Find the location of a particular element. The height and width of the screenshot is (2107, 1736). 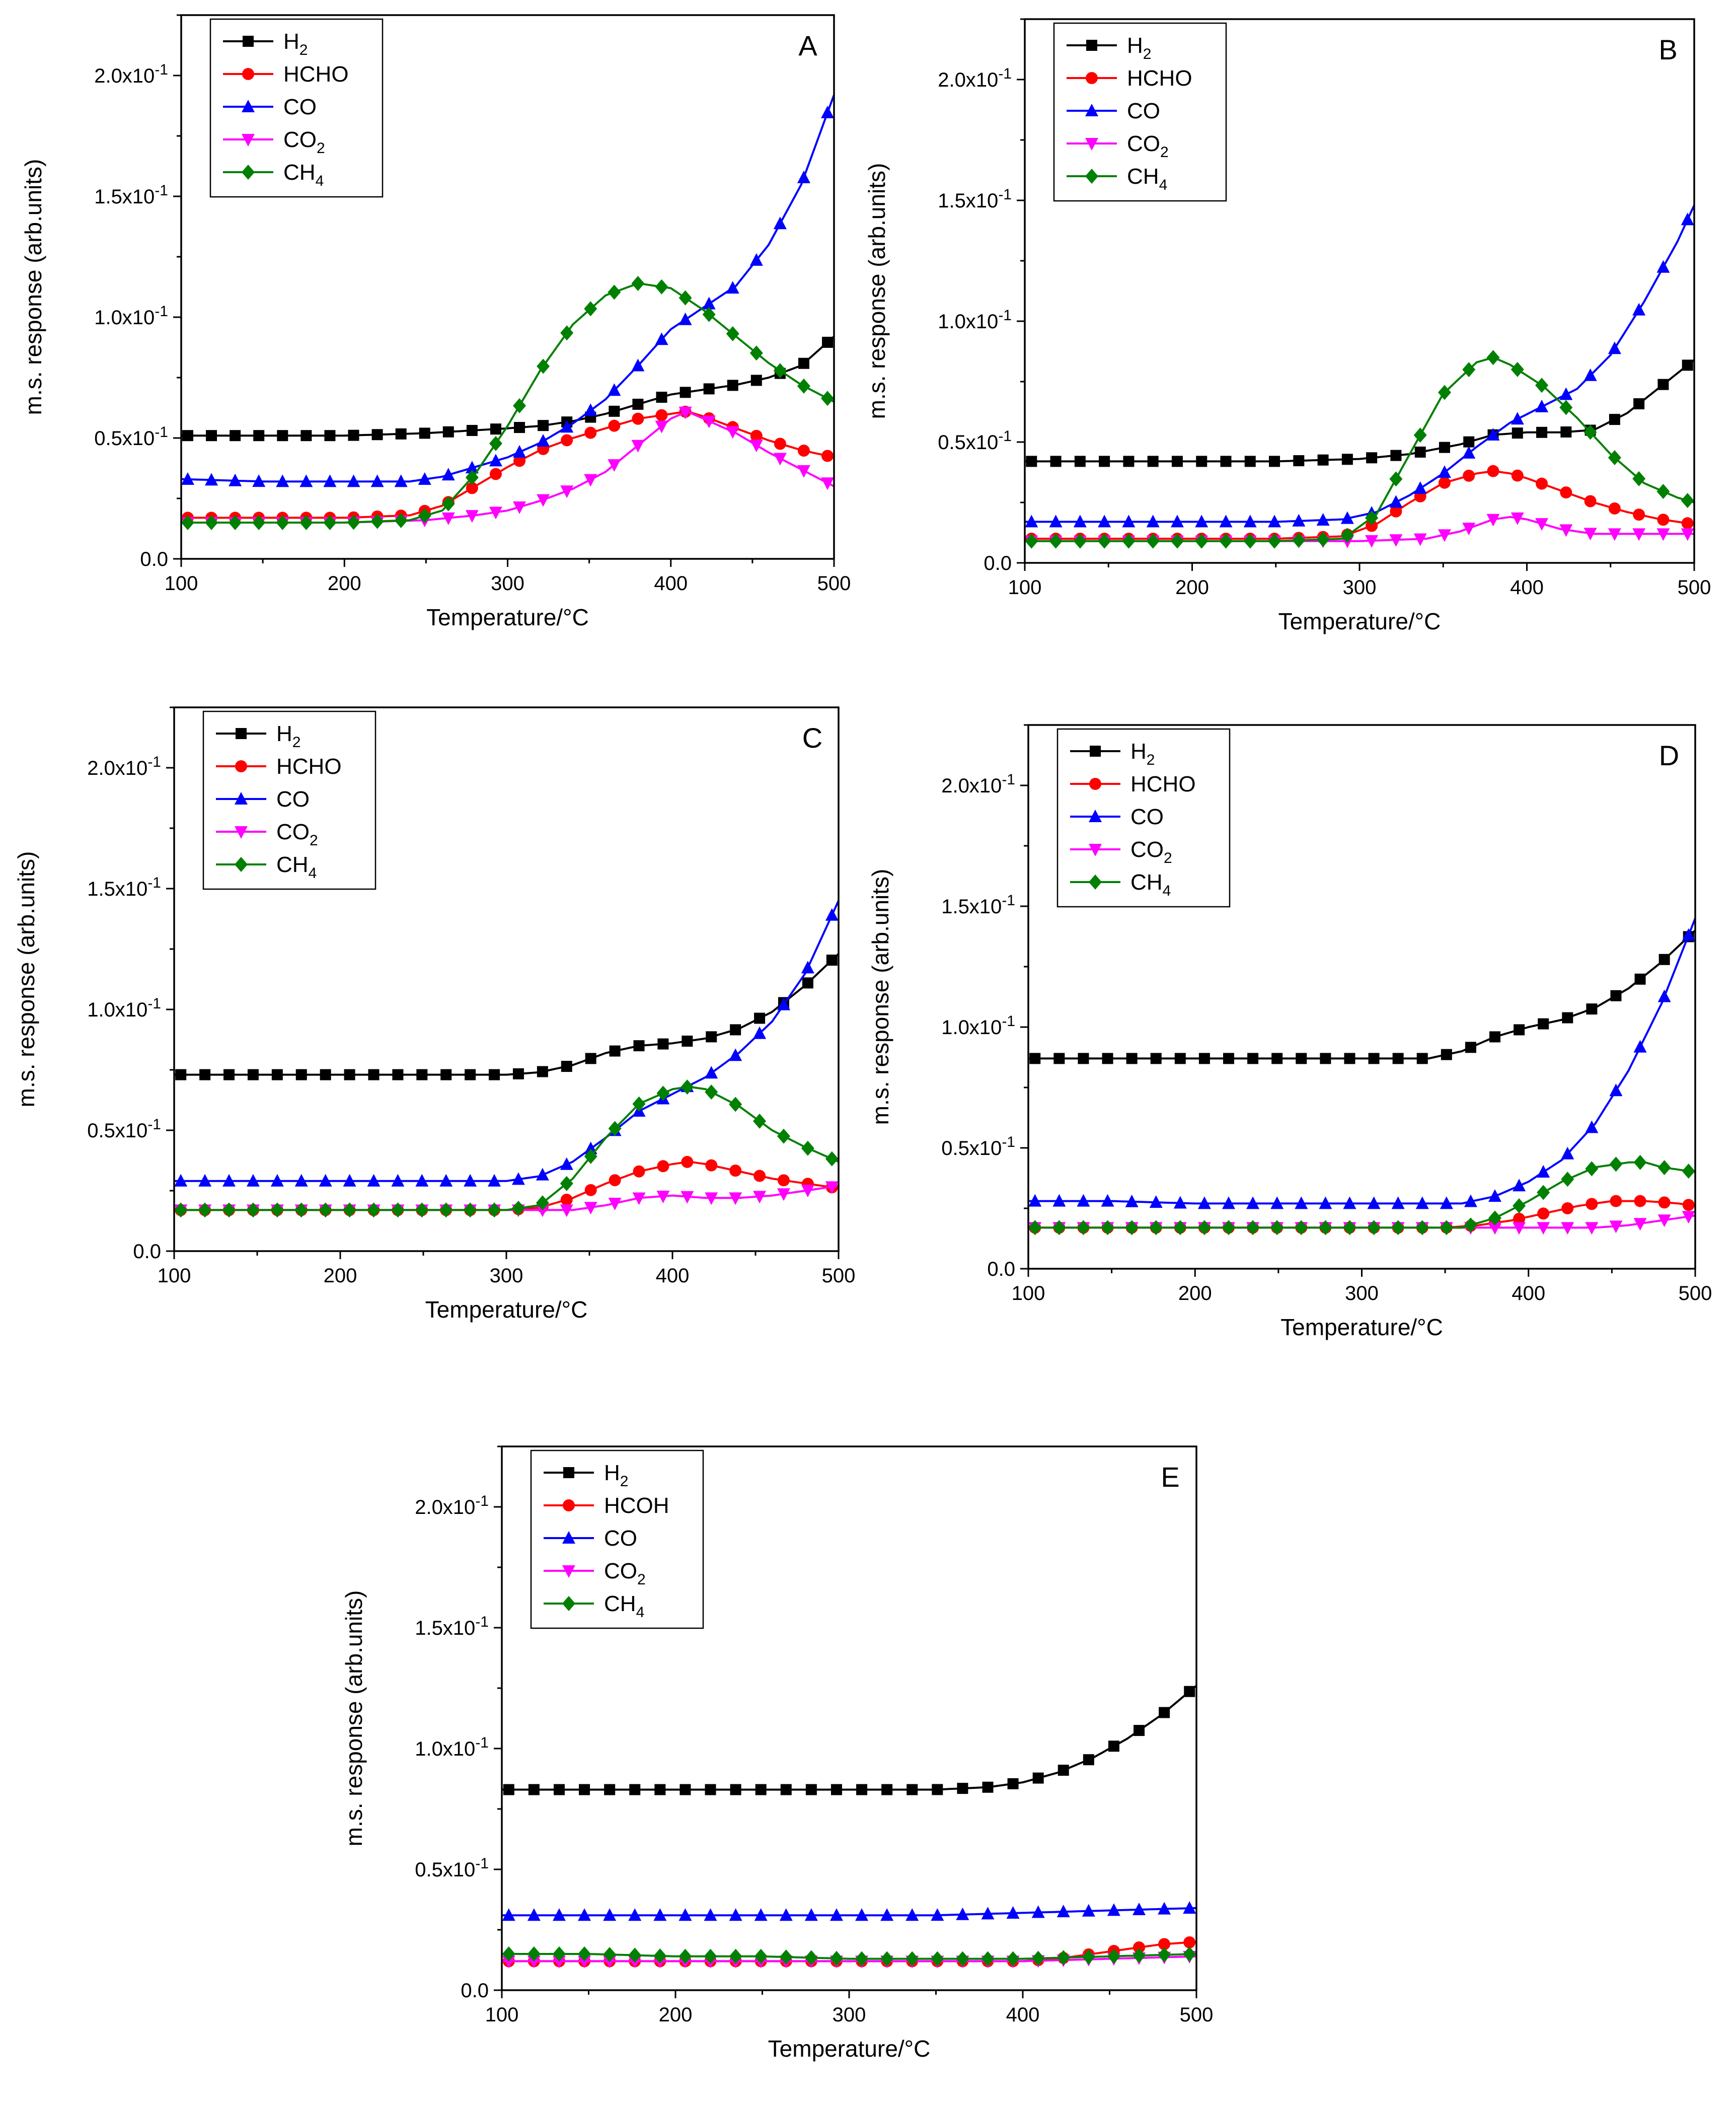

x-tick-label: 300 is located at coordinates (849, 2015).